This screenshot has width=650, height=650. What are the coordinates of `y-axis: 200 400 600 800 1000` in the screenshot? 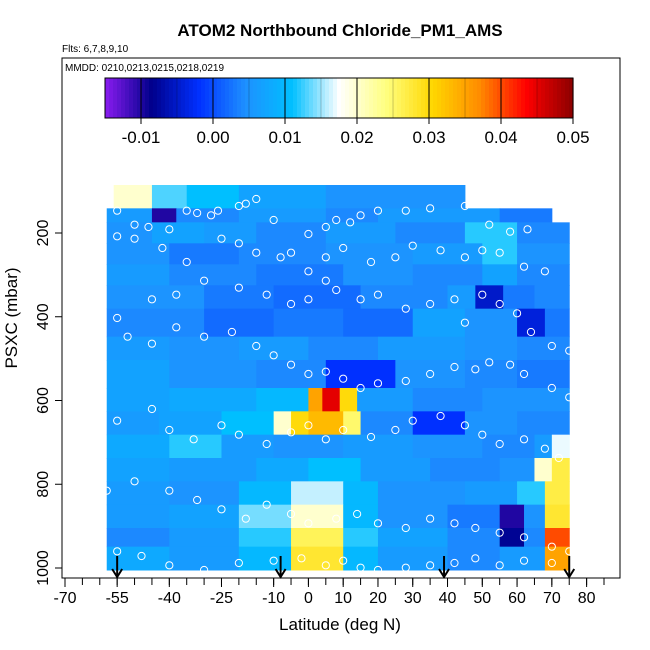 It's located at (48, 403).